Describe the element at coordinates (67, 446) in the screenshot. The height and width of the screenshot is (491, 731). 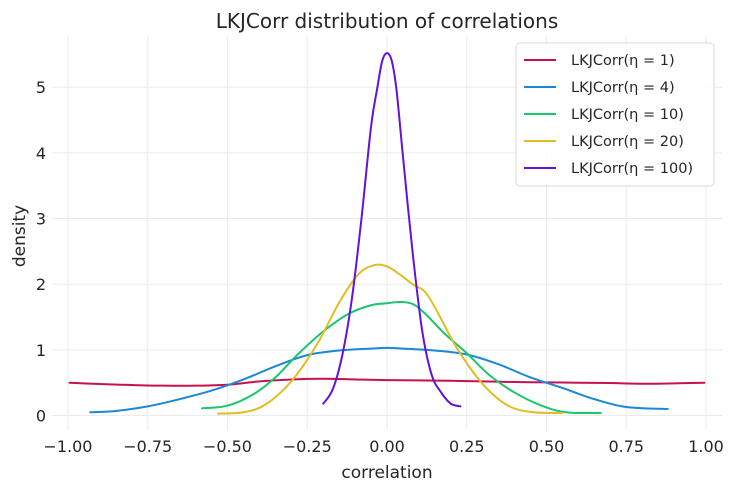
I see `x-tick-label: −1.00` at that location.